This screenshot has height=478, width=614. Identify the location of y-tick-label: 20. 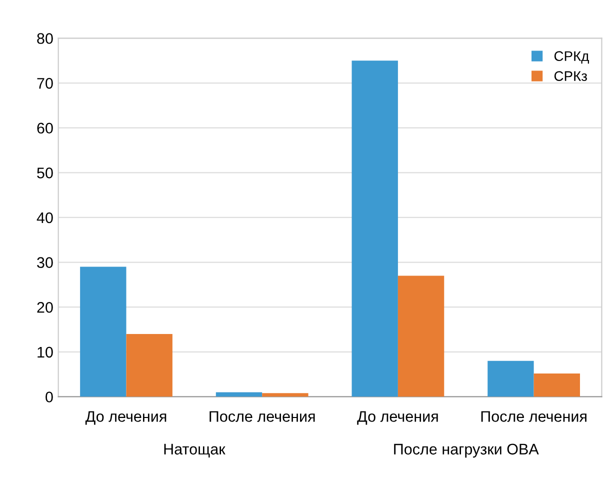
(45, 307).